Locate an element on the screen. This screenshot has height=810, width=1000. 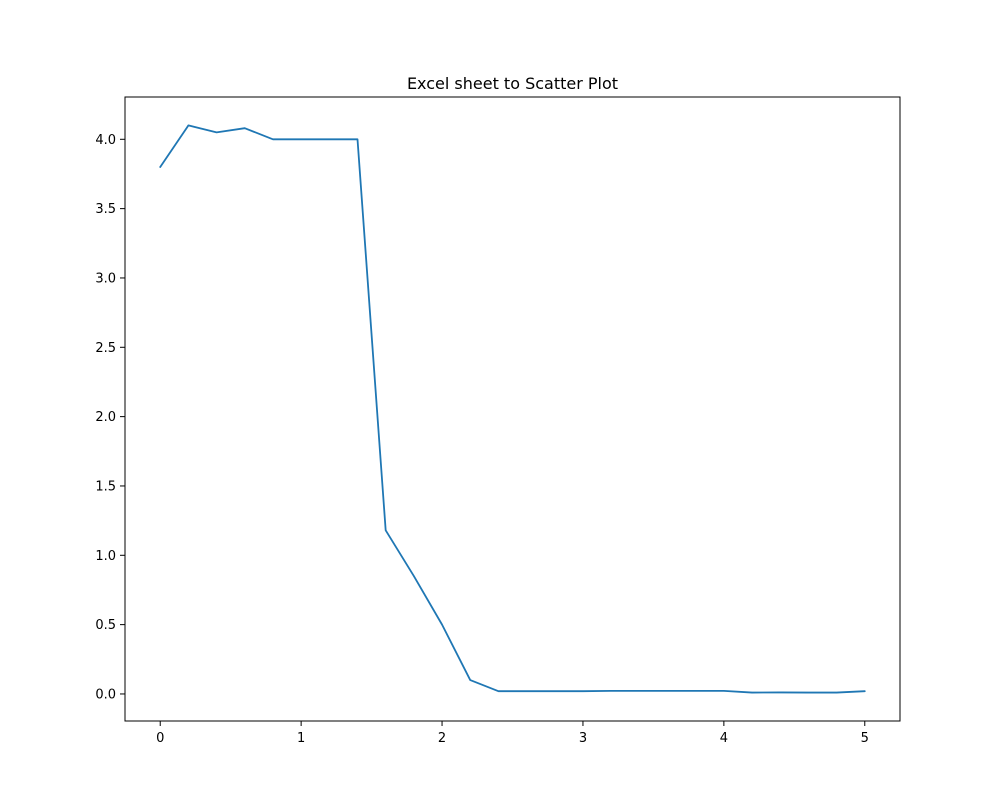
y-tick-label: 1.0 is located at coordinates (105, 556).